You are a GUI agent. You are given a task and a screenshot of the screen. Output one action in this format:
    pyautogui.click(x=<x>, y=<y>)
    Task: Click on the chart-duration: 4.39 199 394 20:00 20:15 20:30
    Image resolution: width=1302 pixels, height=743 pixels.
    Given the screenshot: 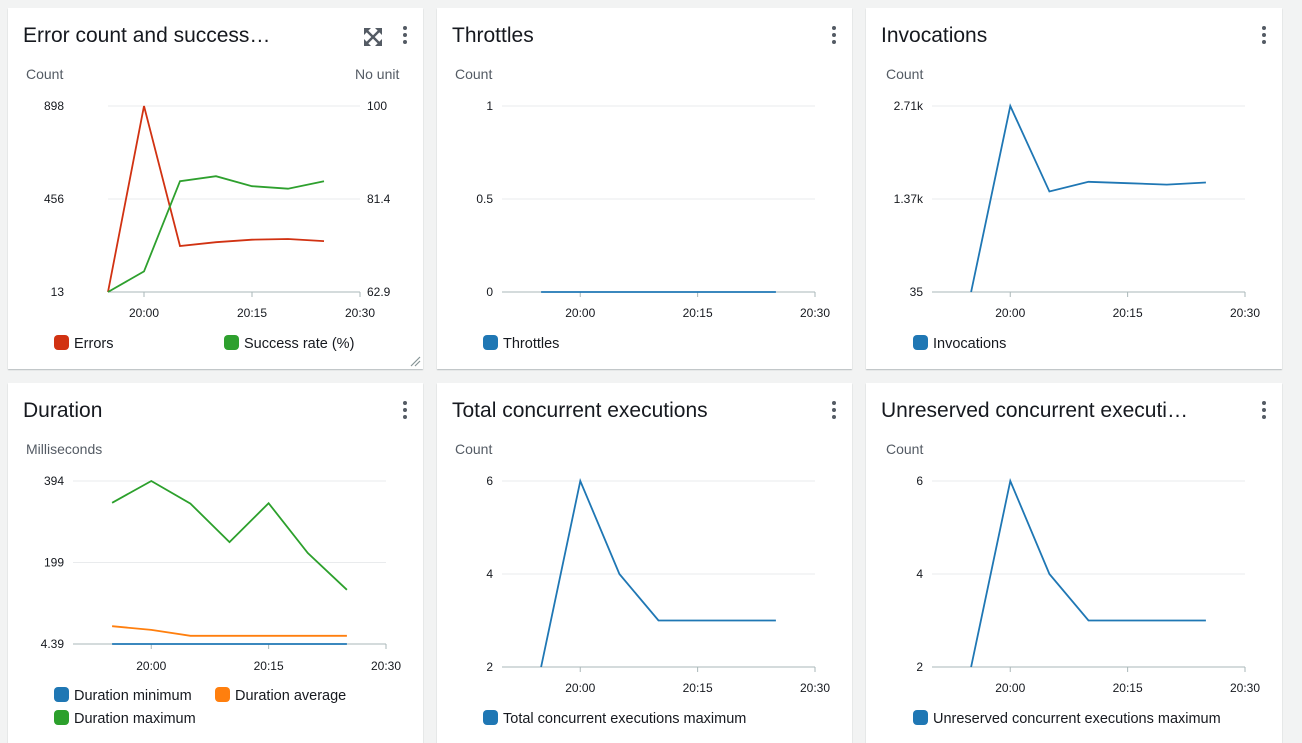 What is the action you would take?
    pyautogui.click(x=221, y=573)
    